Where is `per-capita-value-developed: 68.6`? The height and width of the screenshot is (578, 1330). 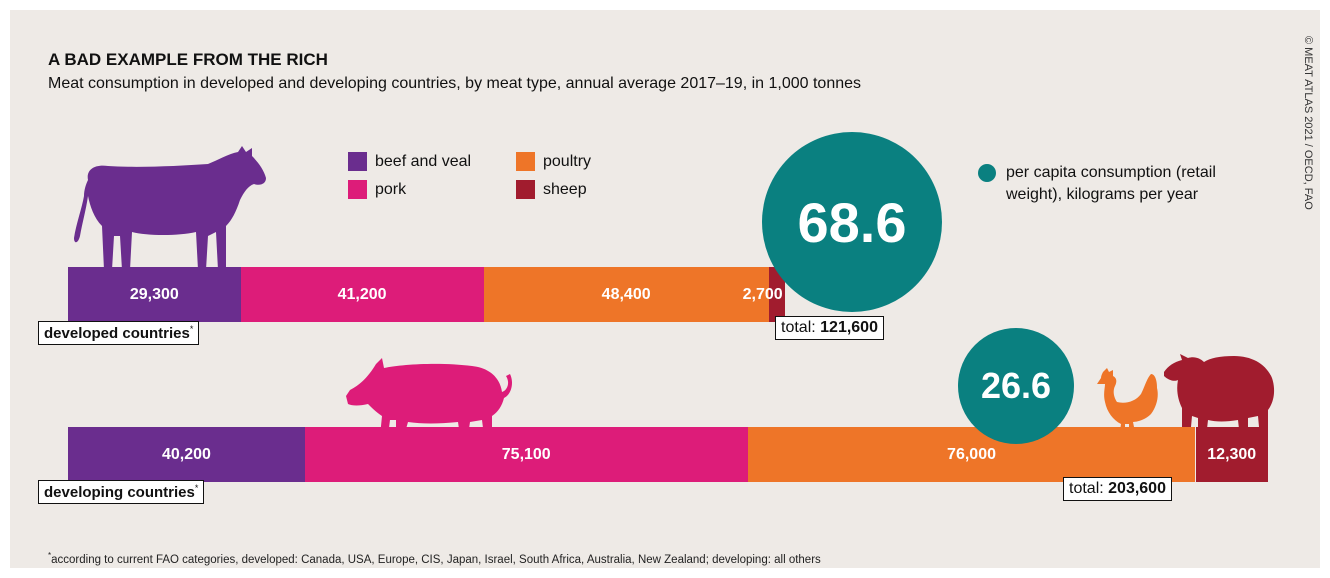 per-capita-value-developed: 68.6 is located at coordinates (852, 222).